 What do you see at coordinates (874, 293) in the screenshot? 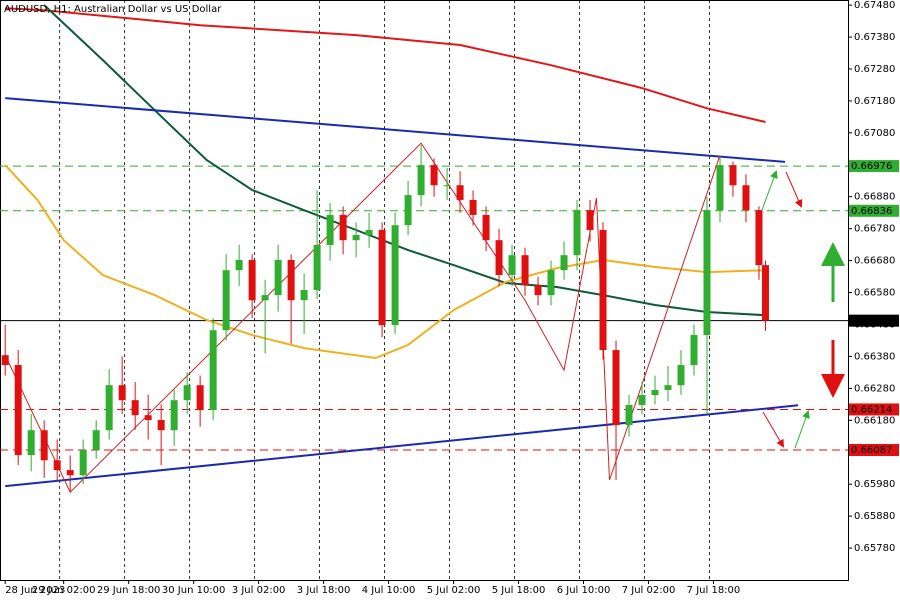
I see `y-tick-label: 0.66580` at bounding box center [874, 293].